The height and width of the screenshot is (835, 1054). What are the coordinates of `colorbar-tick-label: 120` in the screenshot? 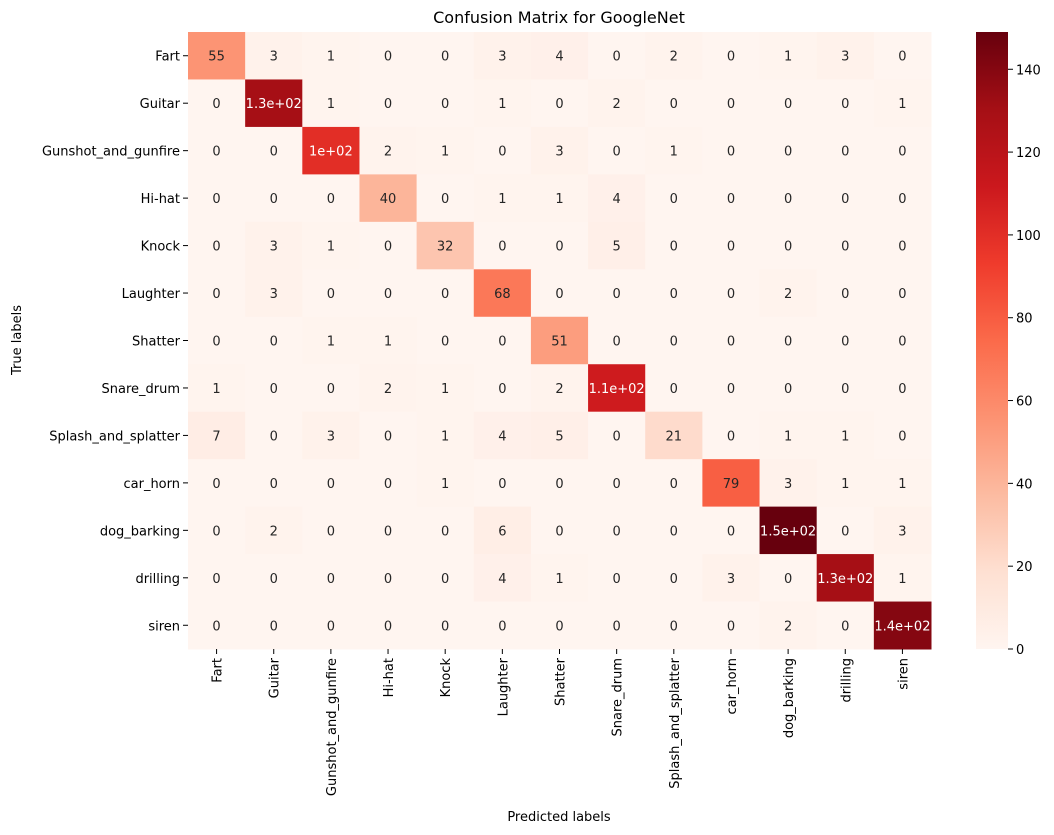 It's located at (1028, 153).